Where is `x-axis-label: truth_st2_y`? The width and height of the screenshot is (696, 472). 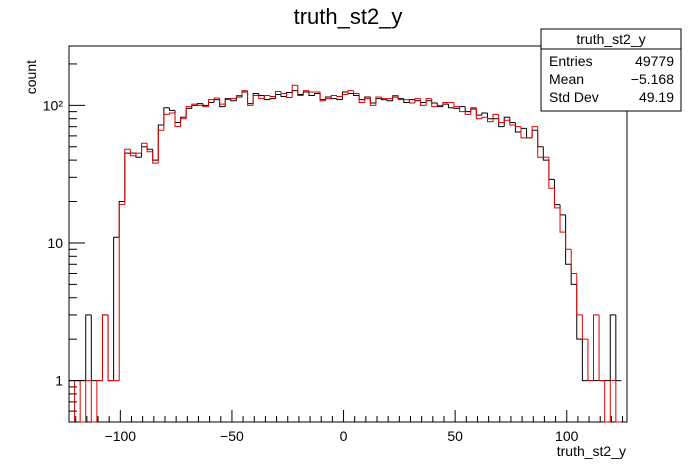 x-axis-label: truth_st2_y is located at coordinates (591, 451).